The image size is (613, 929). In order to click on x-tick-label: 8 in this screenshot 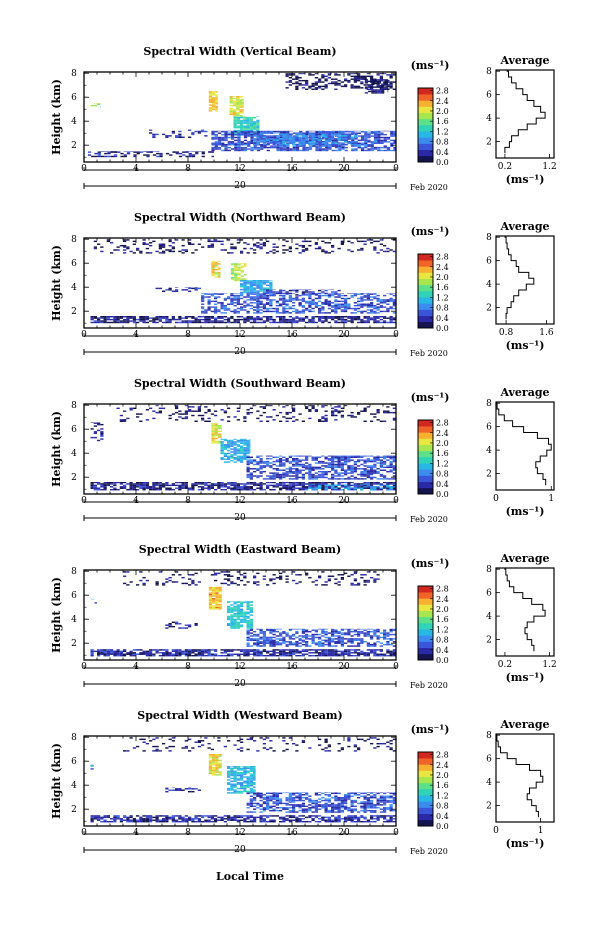, I will do `click(188, 335)`.